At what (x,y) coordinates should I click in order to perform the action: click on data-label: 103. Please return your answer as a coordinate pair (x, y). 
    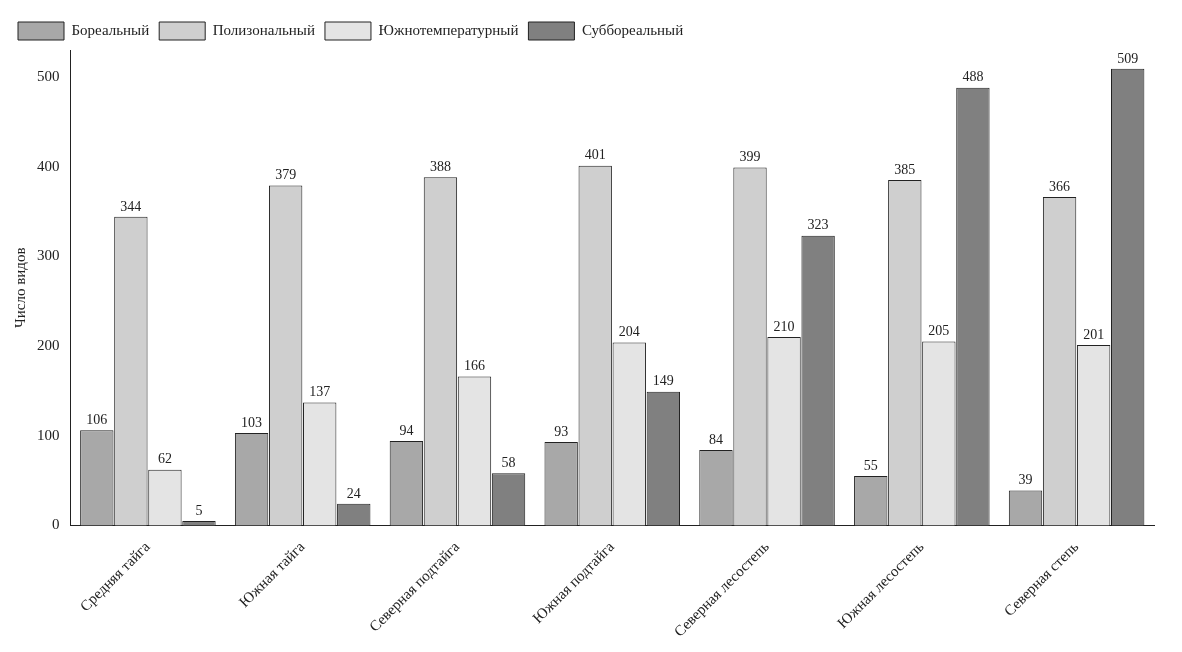
    Looking at the image, I should click on (252, 422).